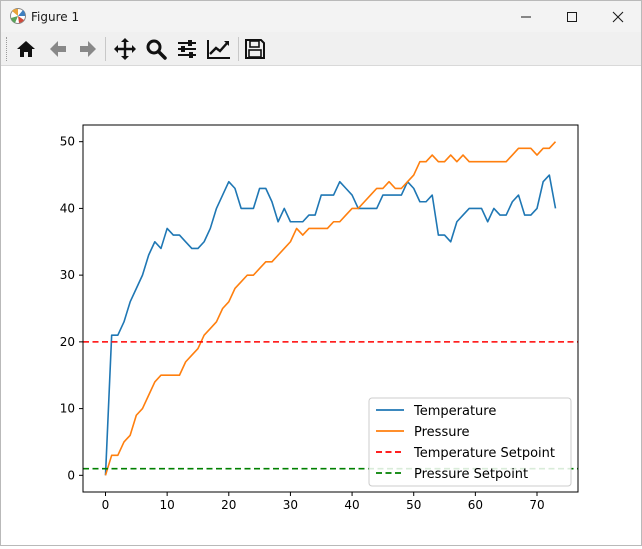 Image resolution: width=642 pixels, height=549 pixels. I want to click on window-title: Figure 1, so click(55, 17).